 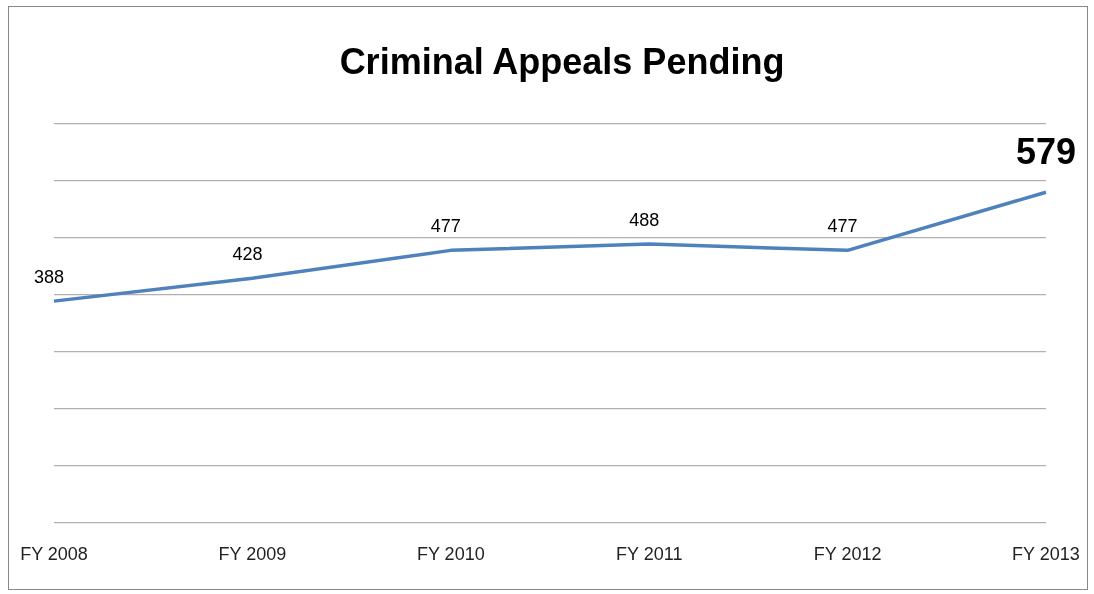 What do you see at coordinates (1046, 554) in the screenshot?
I see `x-tick-label: FY 2013` at bounding box center [1046, 554].